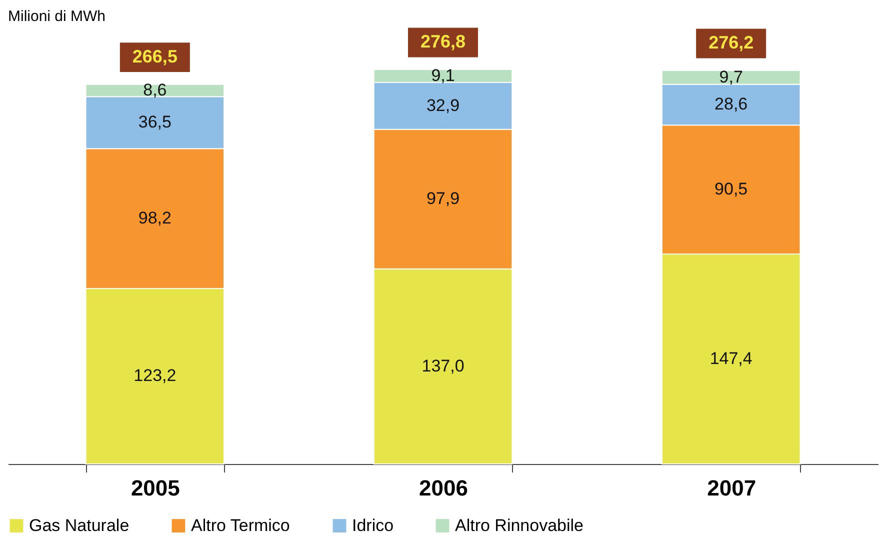  What do you see at coordinates (519, 525) in the screenshot?
I see `legend-label: Altro Rinnovabile` at bounding box center [519, 525].